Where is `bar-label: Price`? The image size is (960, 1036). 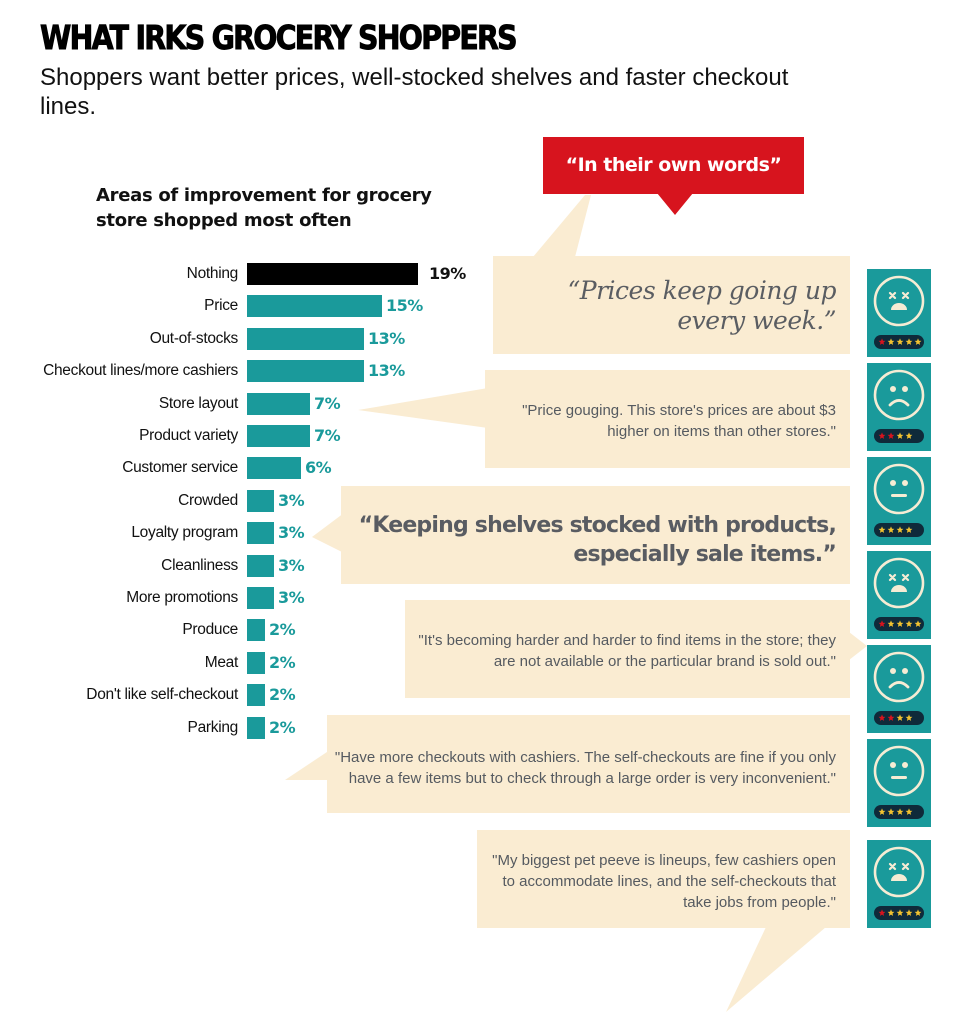 bar-label: Price is located at coordinates (221, 306).